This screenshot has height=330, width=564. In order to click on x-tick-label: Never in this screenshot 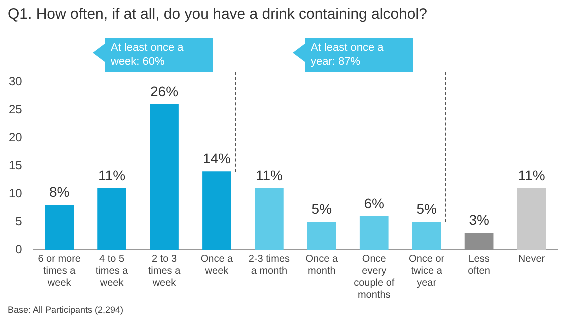, I will do `click(532, 259)`.